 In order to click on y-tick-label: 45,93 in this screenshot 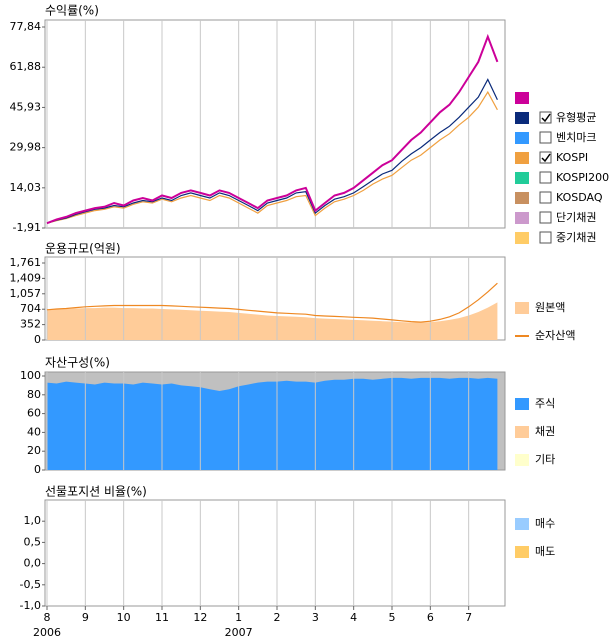, I will do `click(26, 106)`.